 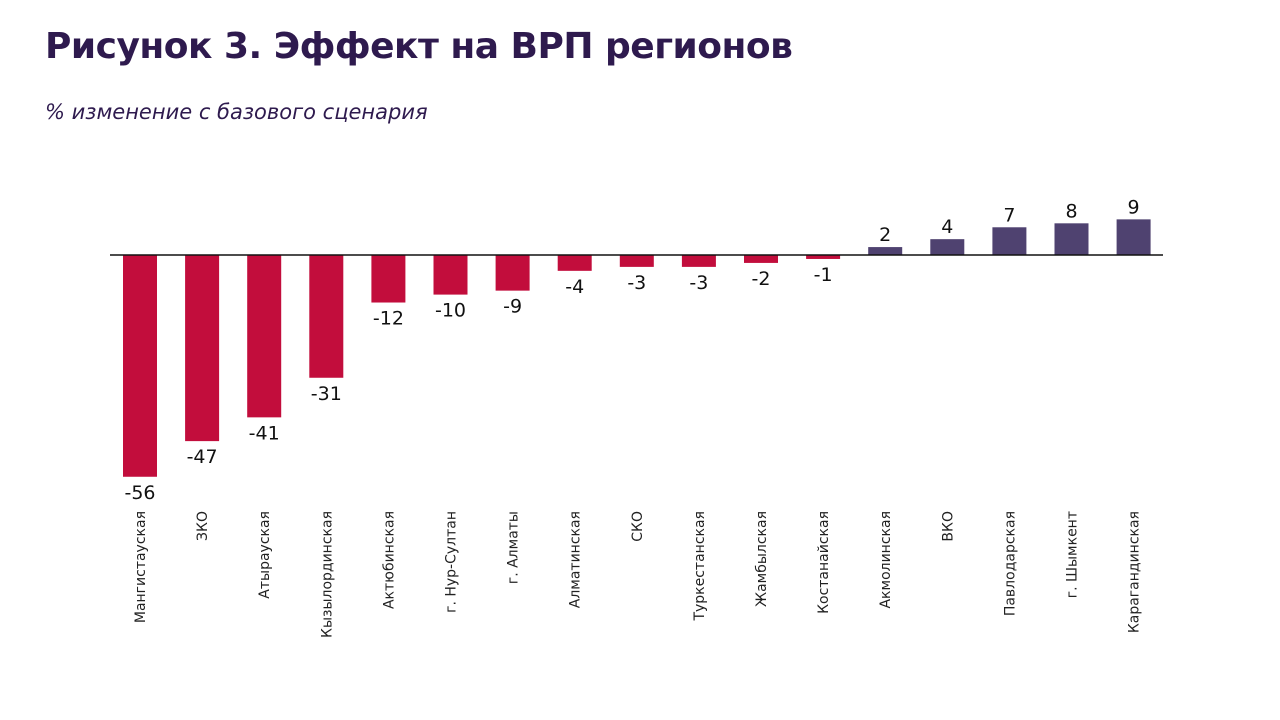 I want to click on category-label-5: г. Нур-Султан, so click(x=452, y=562).